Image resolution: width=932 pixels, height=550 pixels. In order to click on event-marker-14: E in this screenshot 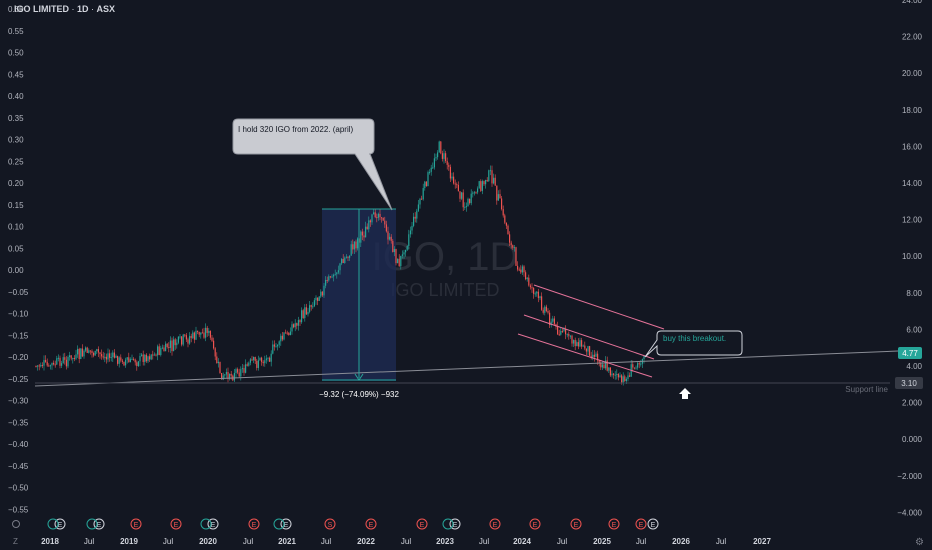, I will do `click(576, 524)`.